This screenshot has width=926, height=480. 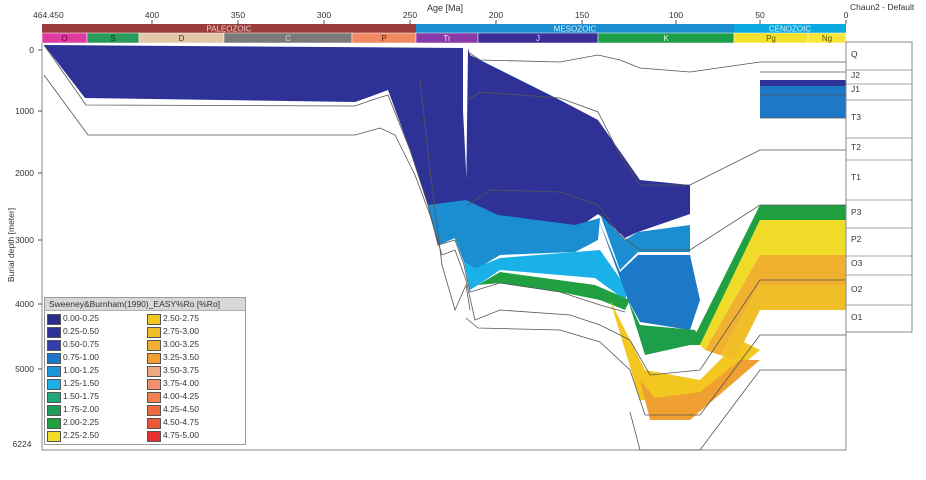 I want to click on age-start-label: 464.450, so click(x=48, y=15).